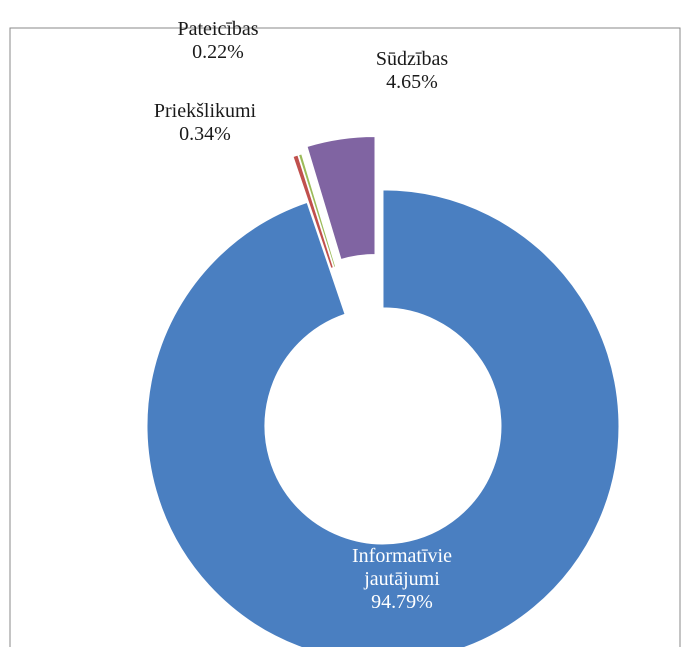  I want to click on value-label: 4.65%, so click(412, 82).